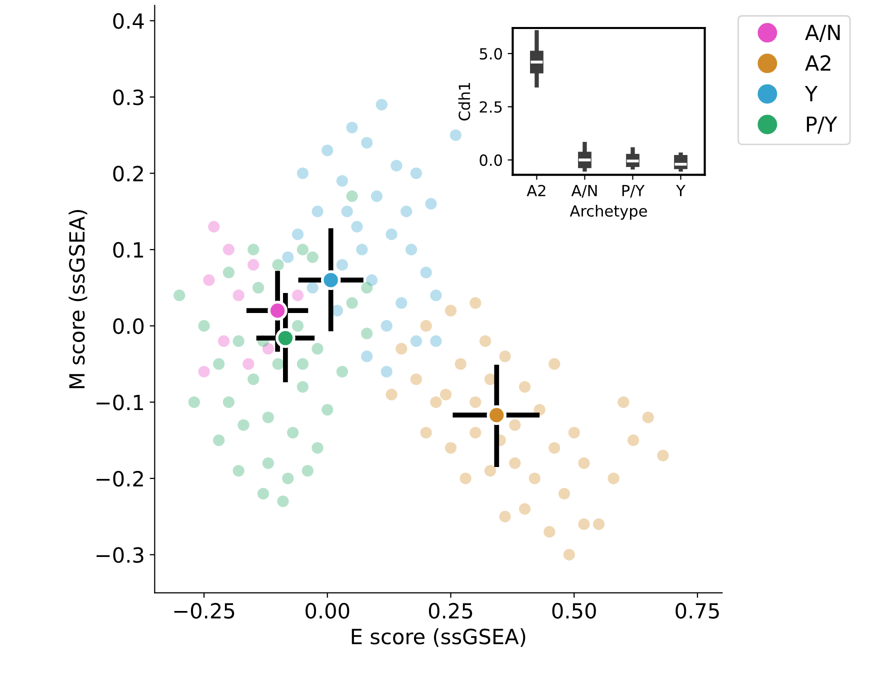 The image size is (869, 683). What do you see at coordinates (119, 478) in the screenshot?
I see `y-tick-label: −0.2` at bounding box center [119, 478].